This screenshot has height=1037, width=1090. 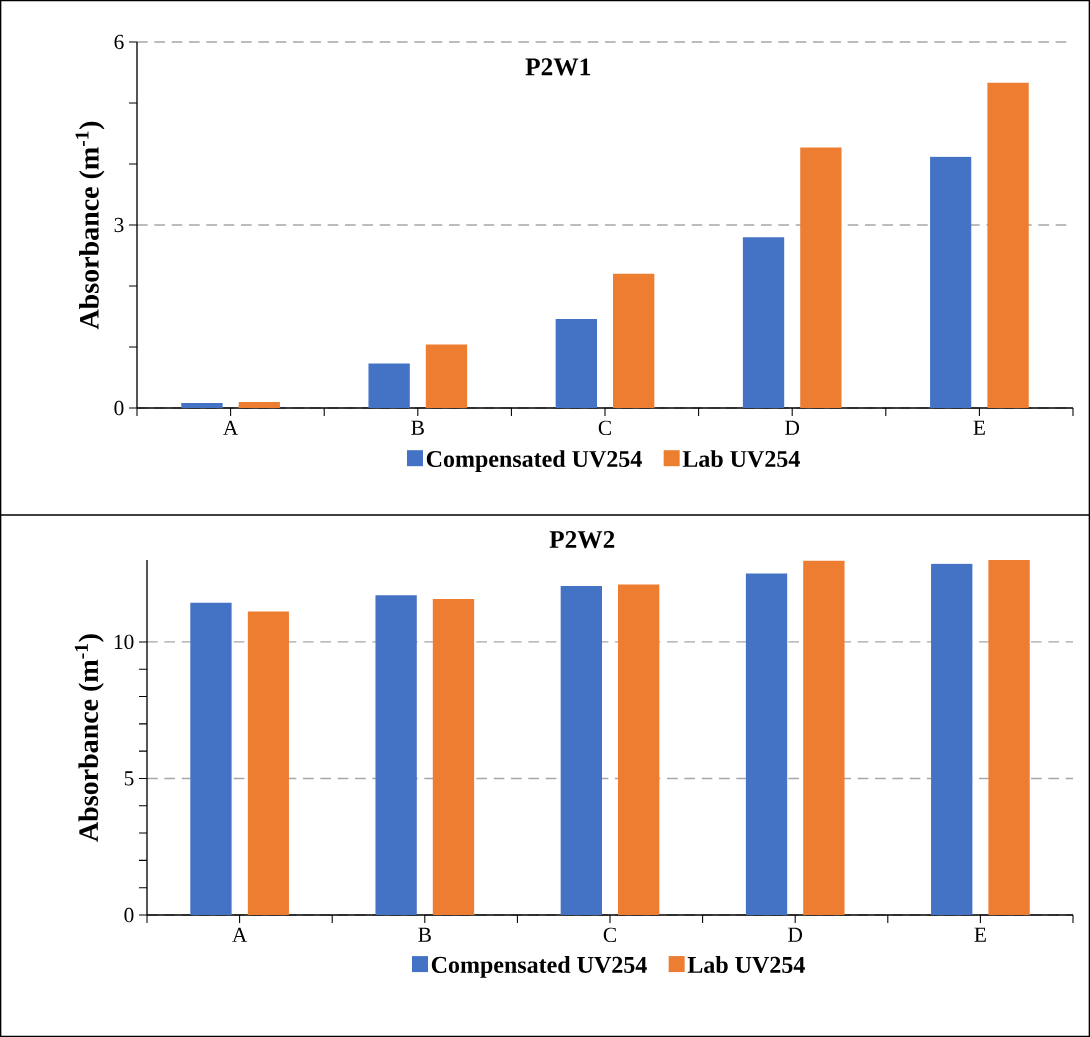 I want to click on y-tick-label: 5, so click(x=129, y=778).